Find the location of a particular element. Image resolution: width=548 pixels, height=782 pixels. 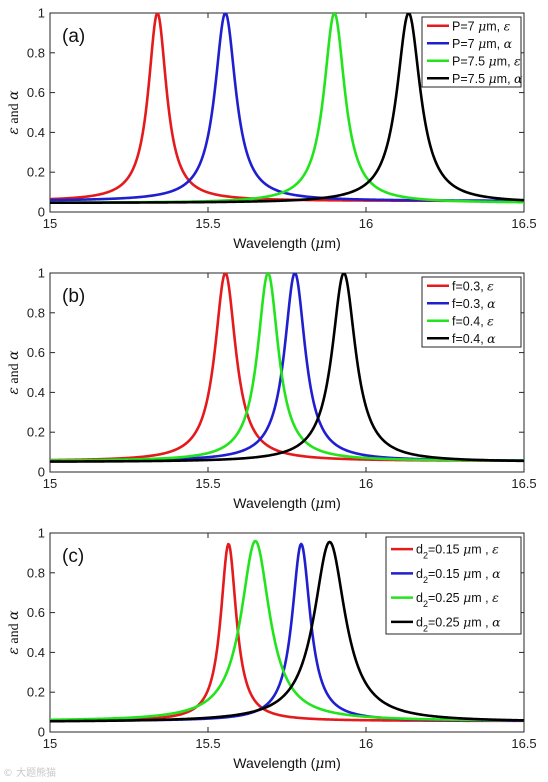

legend: P=7 μm, ε P=7 μm, α P=7.5 μm, ε P=7.5 μm, α is located at coordinates (472, 52).